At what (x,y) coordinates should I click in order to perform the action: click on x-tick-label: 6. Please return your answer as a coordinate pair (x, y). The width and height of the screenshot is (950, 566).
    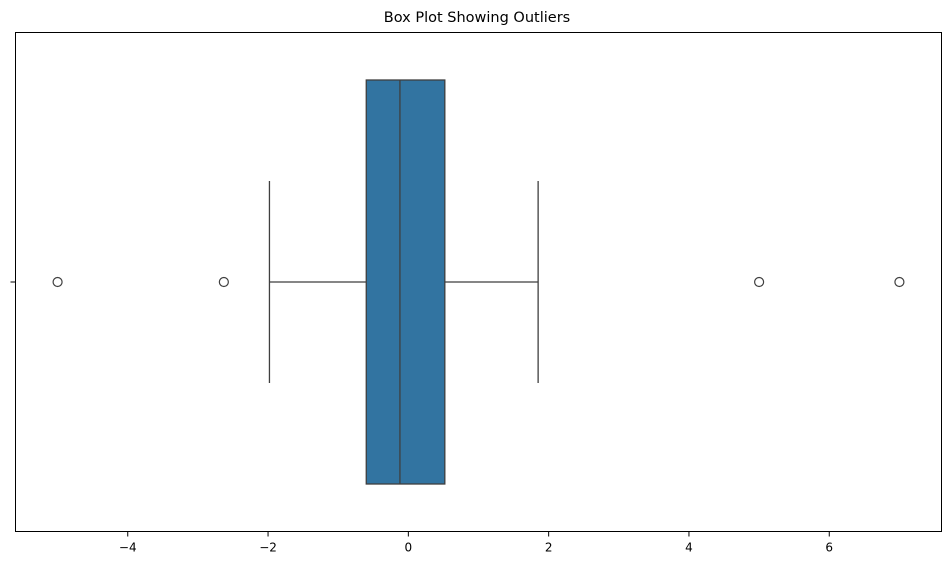
    Looking at the image, I should click on (829, 548).